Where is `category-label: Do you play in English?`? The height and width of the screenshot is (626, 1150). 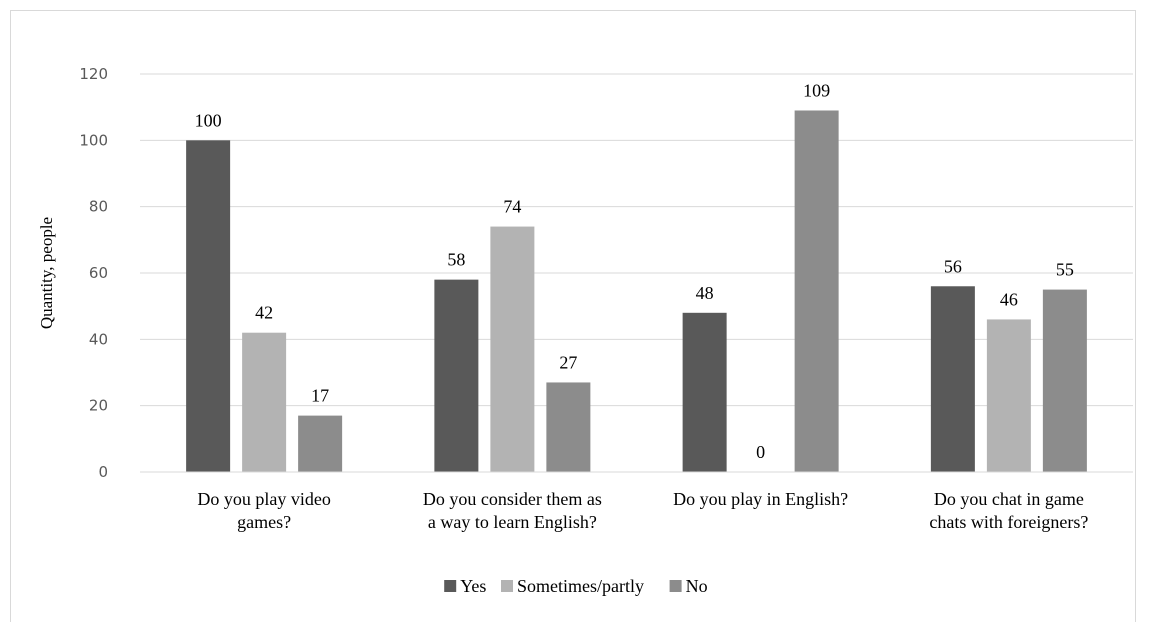
category-label: Do you play in English? is located at coordinates (760, 499).